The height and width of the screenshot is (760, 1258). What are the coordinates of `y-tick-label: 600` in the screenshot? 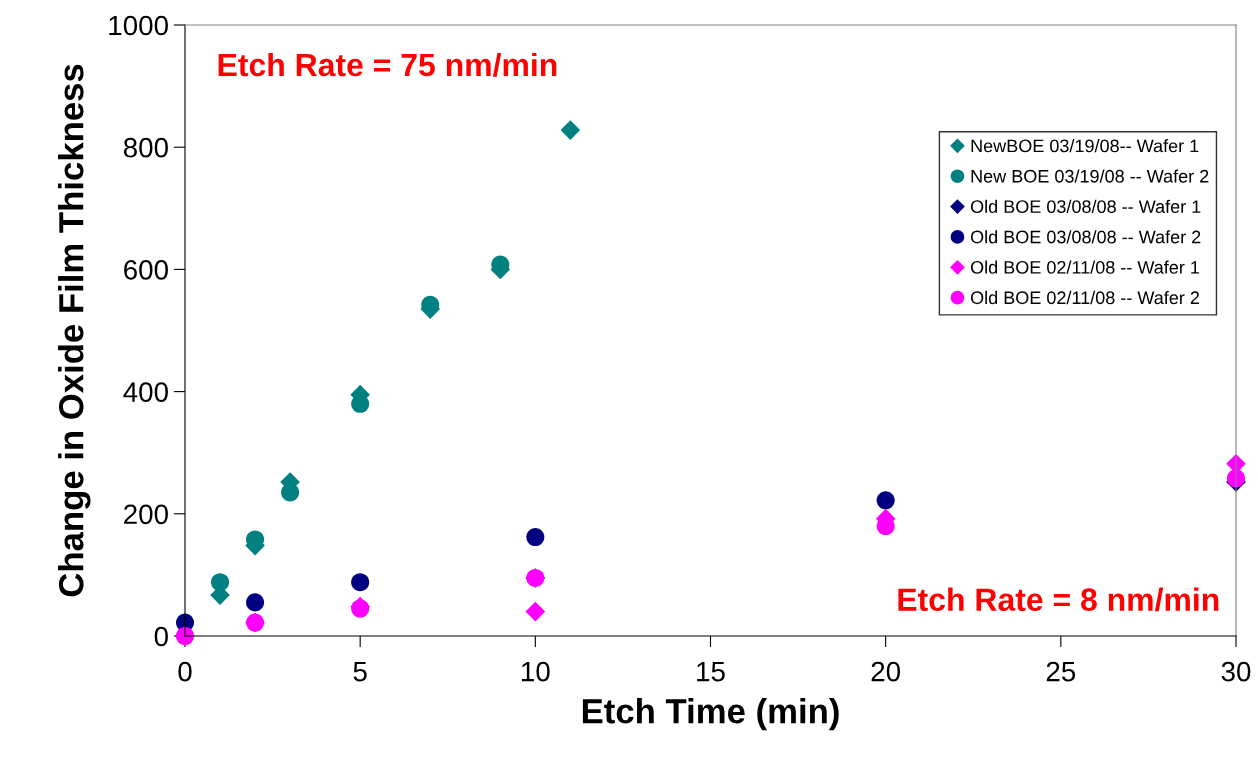 It's located at (146, 270).